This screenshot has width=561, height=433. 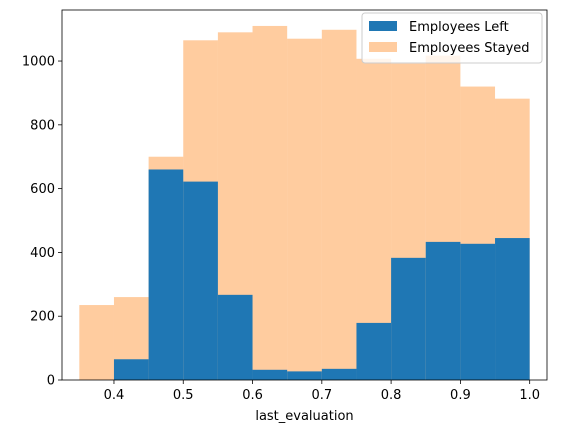 What do you see at coordinates (42, 317) in the screenshot?
I see `y-tick-label: 200` at bounding box center [42, 317].